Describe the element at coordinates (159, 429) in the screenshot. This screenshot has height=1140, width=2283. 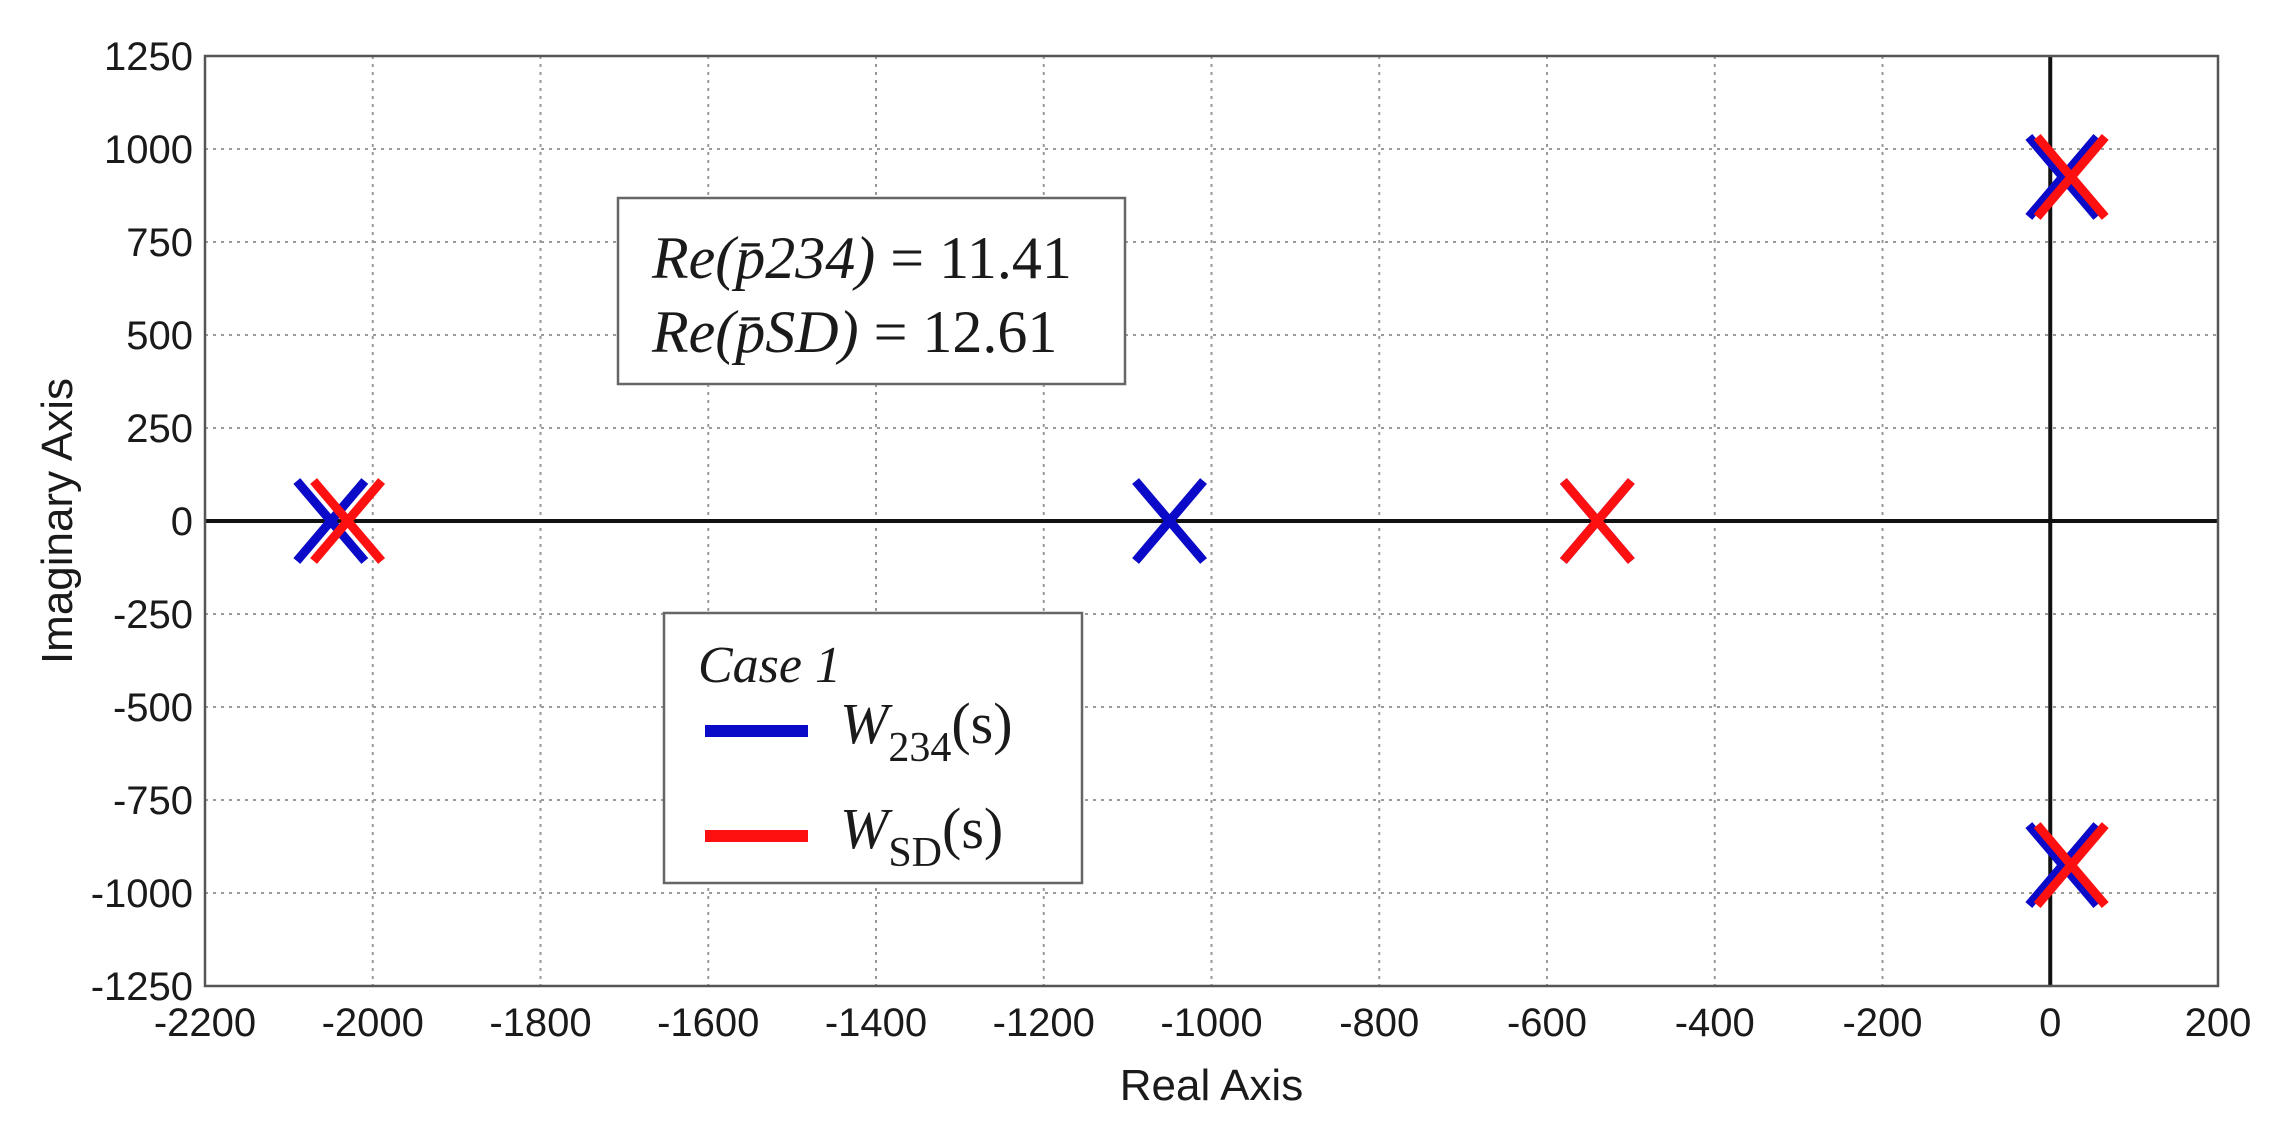
I see `y-tick-label: 250` at that location.